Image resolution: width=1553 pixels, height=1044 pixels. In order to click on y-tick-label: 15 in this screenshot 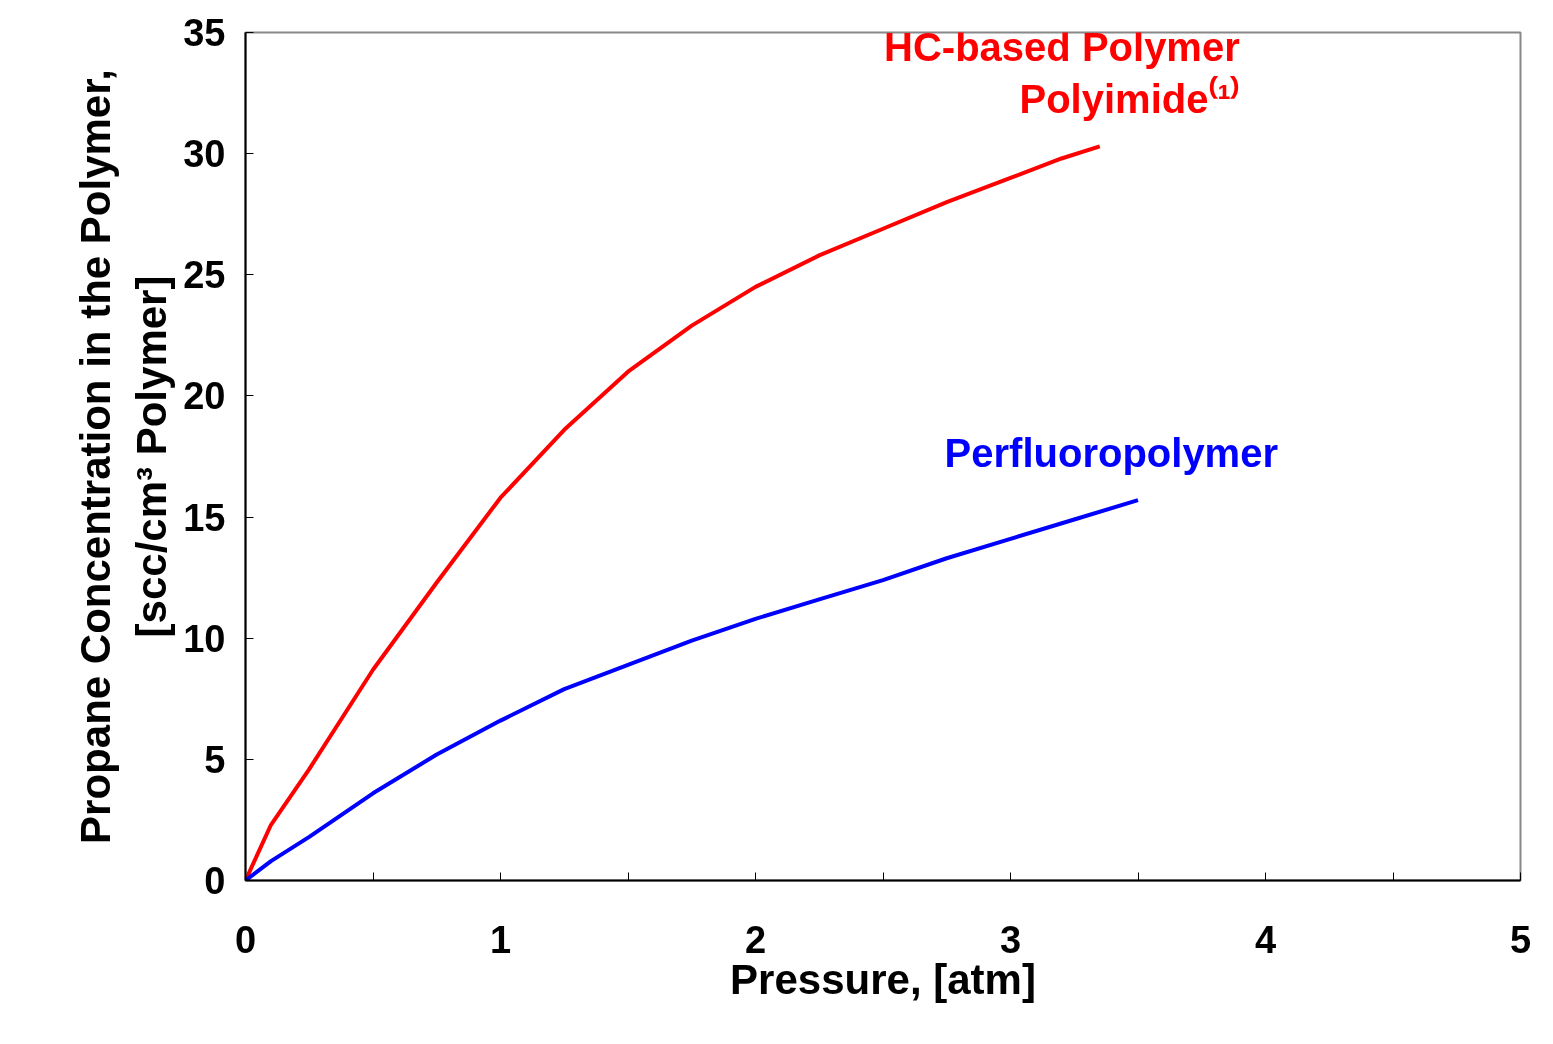, I will do `click(204, 517)`.